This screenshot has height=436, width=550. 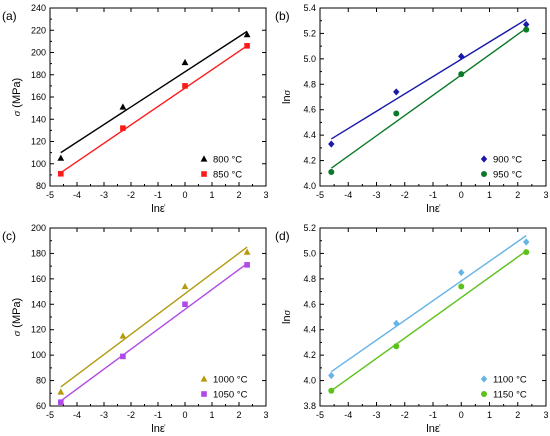 I want to click on y-tick-label: 220, so click(x=38, y=30).